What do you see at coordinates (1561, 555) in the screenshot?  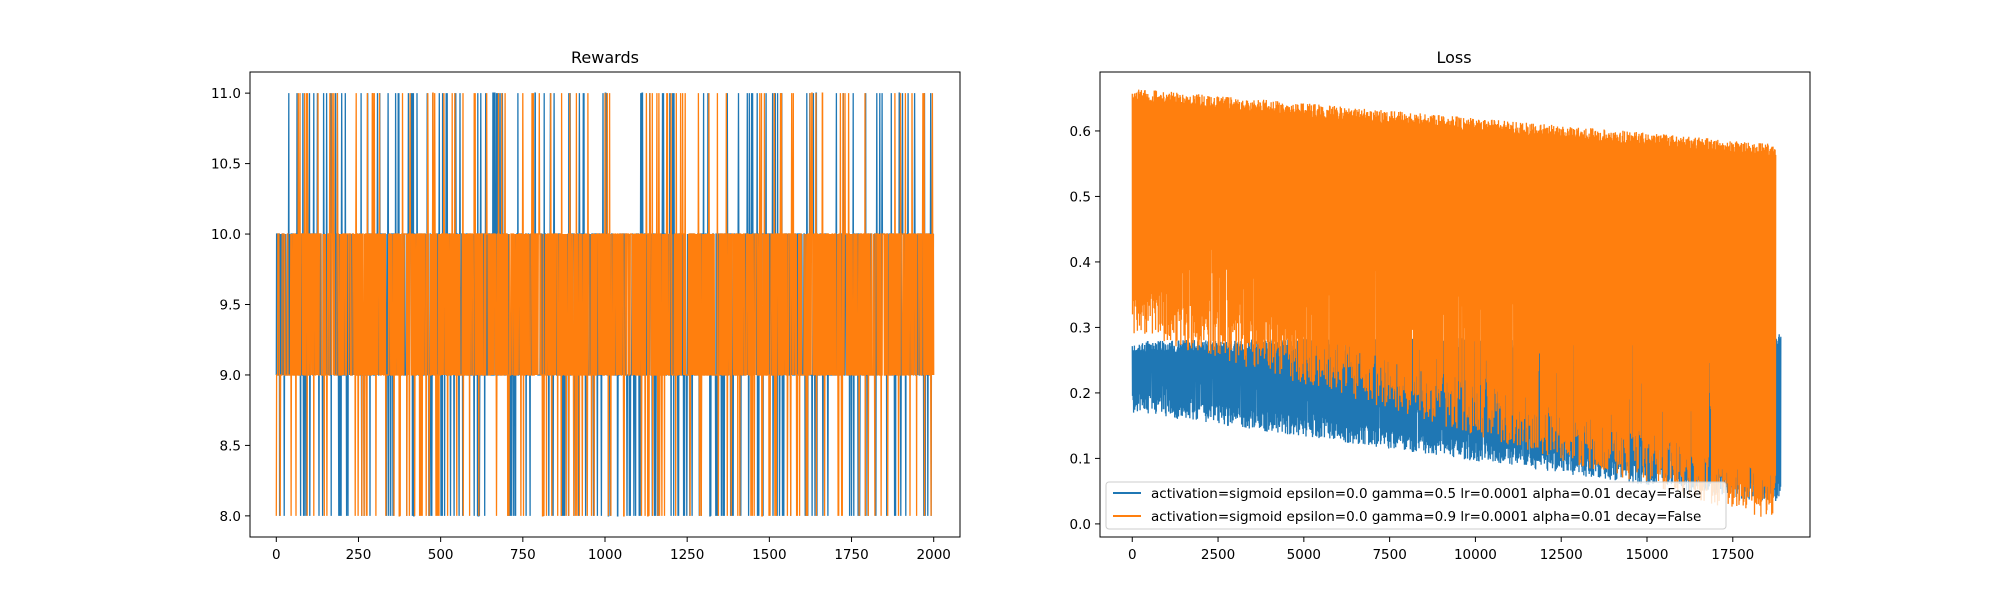 I see `loss-x-tick-label: 12500` at bounding box center [1561, 555].